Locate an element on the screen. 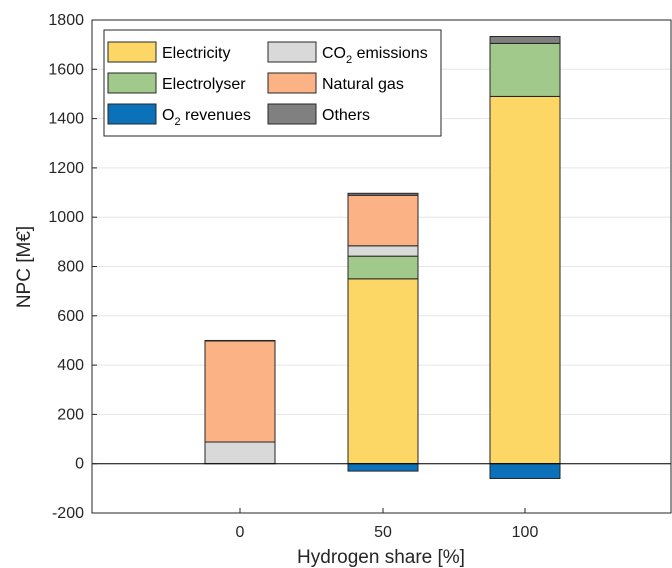  y-tick-label: 400 is located at coordinates (70, 365).